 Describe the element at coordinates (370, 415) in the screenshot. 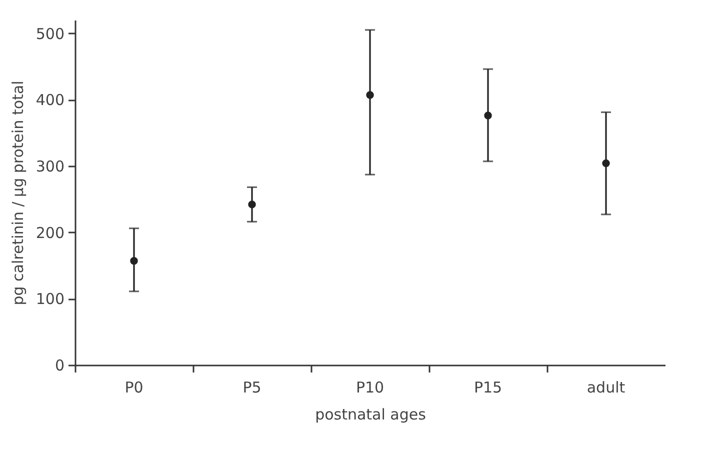

I see `x-axis-title: postnatal ages` at that location.